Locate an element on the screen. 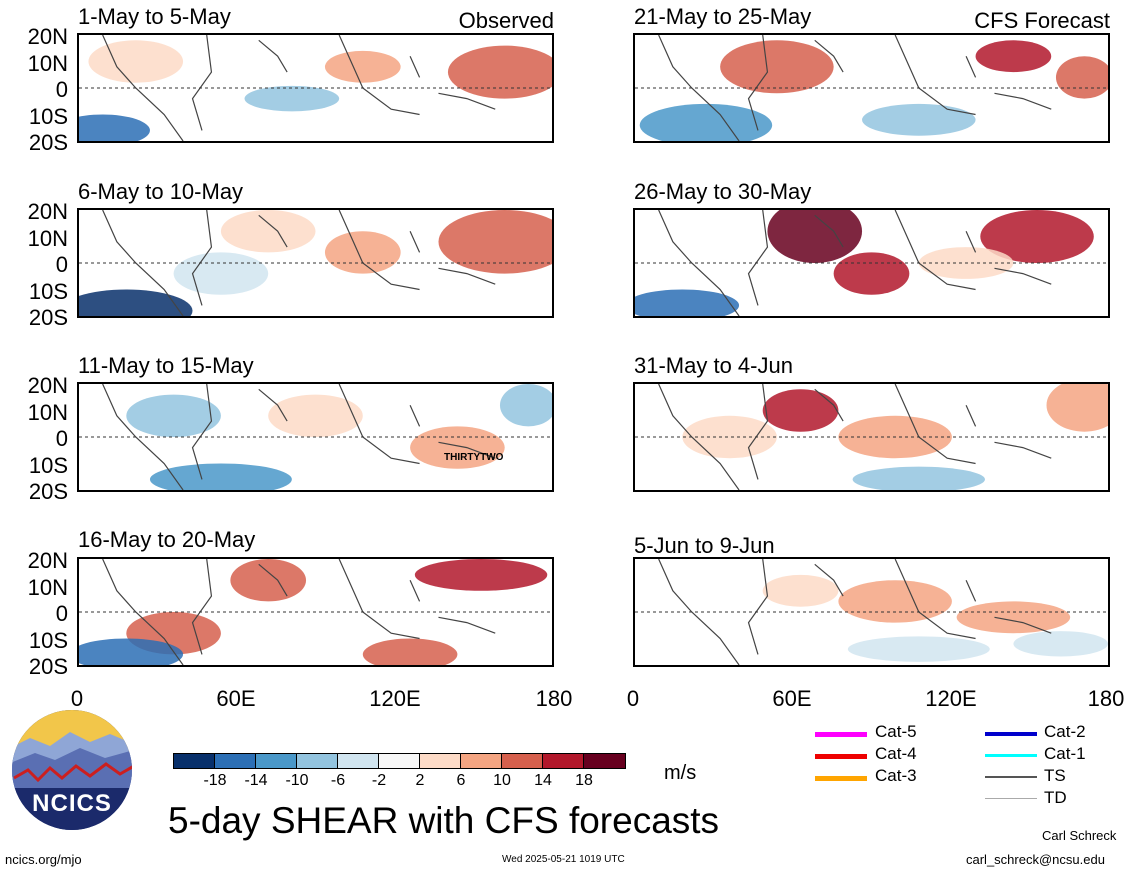 This screenshot has width=1135, height=872. footer-url: ncics.org/mjo is located at coordinates (43, 859).